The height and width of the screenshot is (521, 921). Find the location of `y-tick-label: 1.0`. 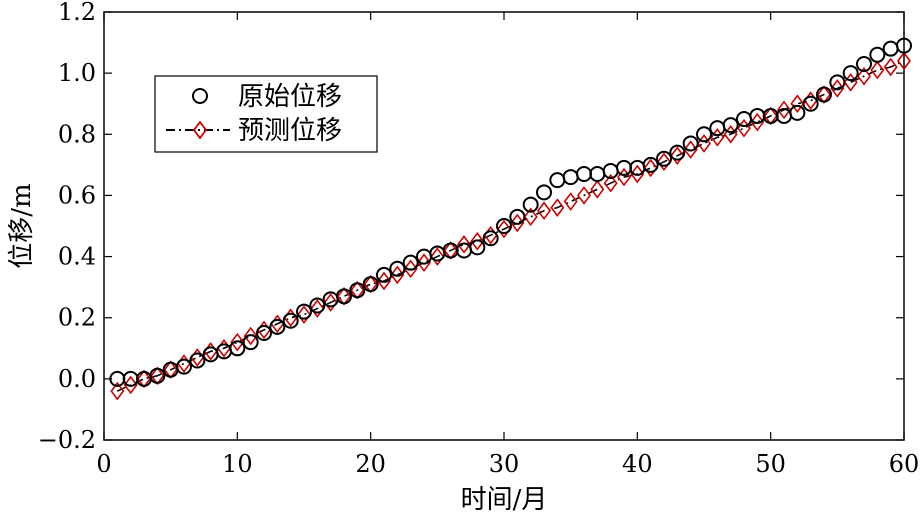

y-tick-label: 1.0 is located at coordinates (77, 73).